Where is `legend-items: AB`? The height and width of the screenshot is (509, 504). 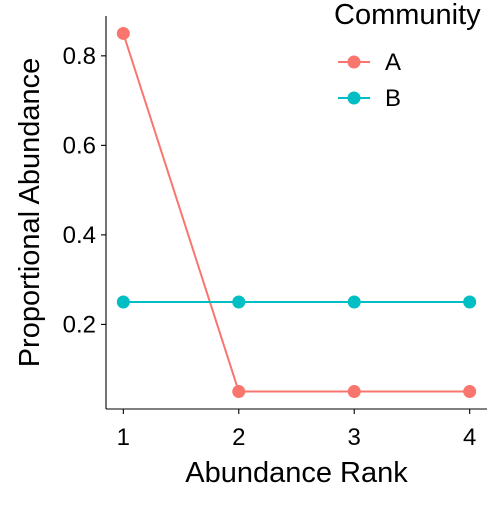 legend-items: AB is located at coordinates (369, 80).